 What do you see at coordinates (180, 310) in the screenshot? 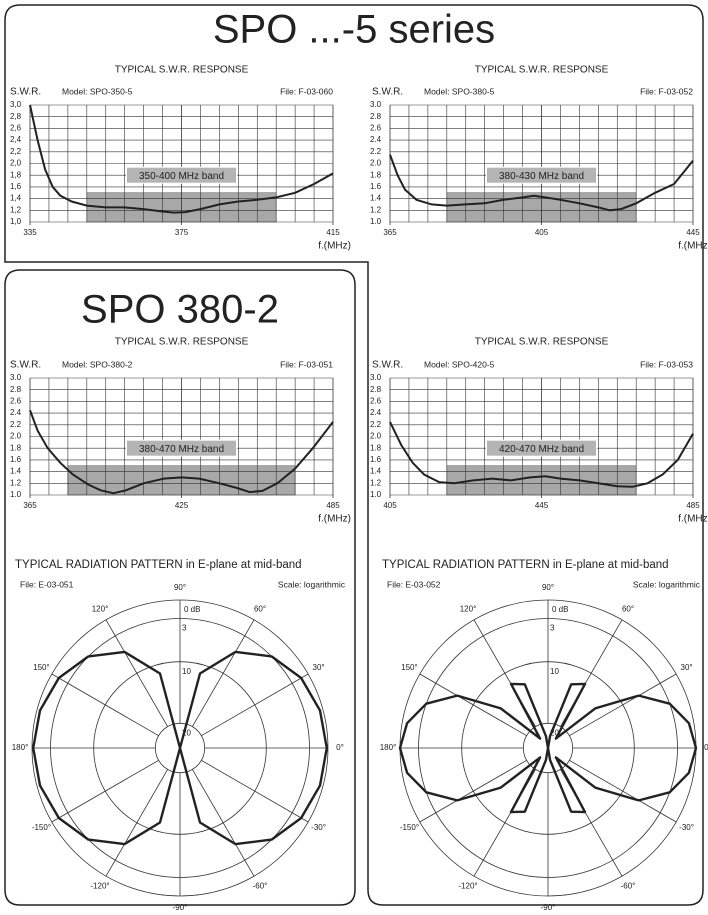
I see `model-title: SPO 380-2` at bounding box center [180, 310].